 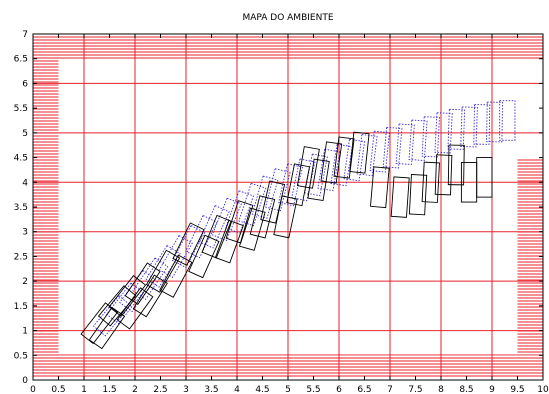 I want to click on x-tick-label: 1.5, so click(x=109, y=389).